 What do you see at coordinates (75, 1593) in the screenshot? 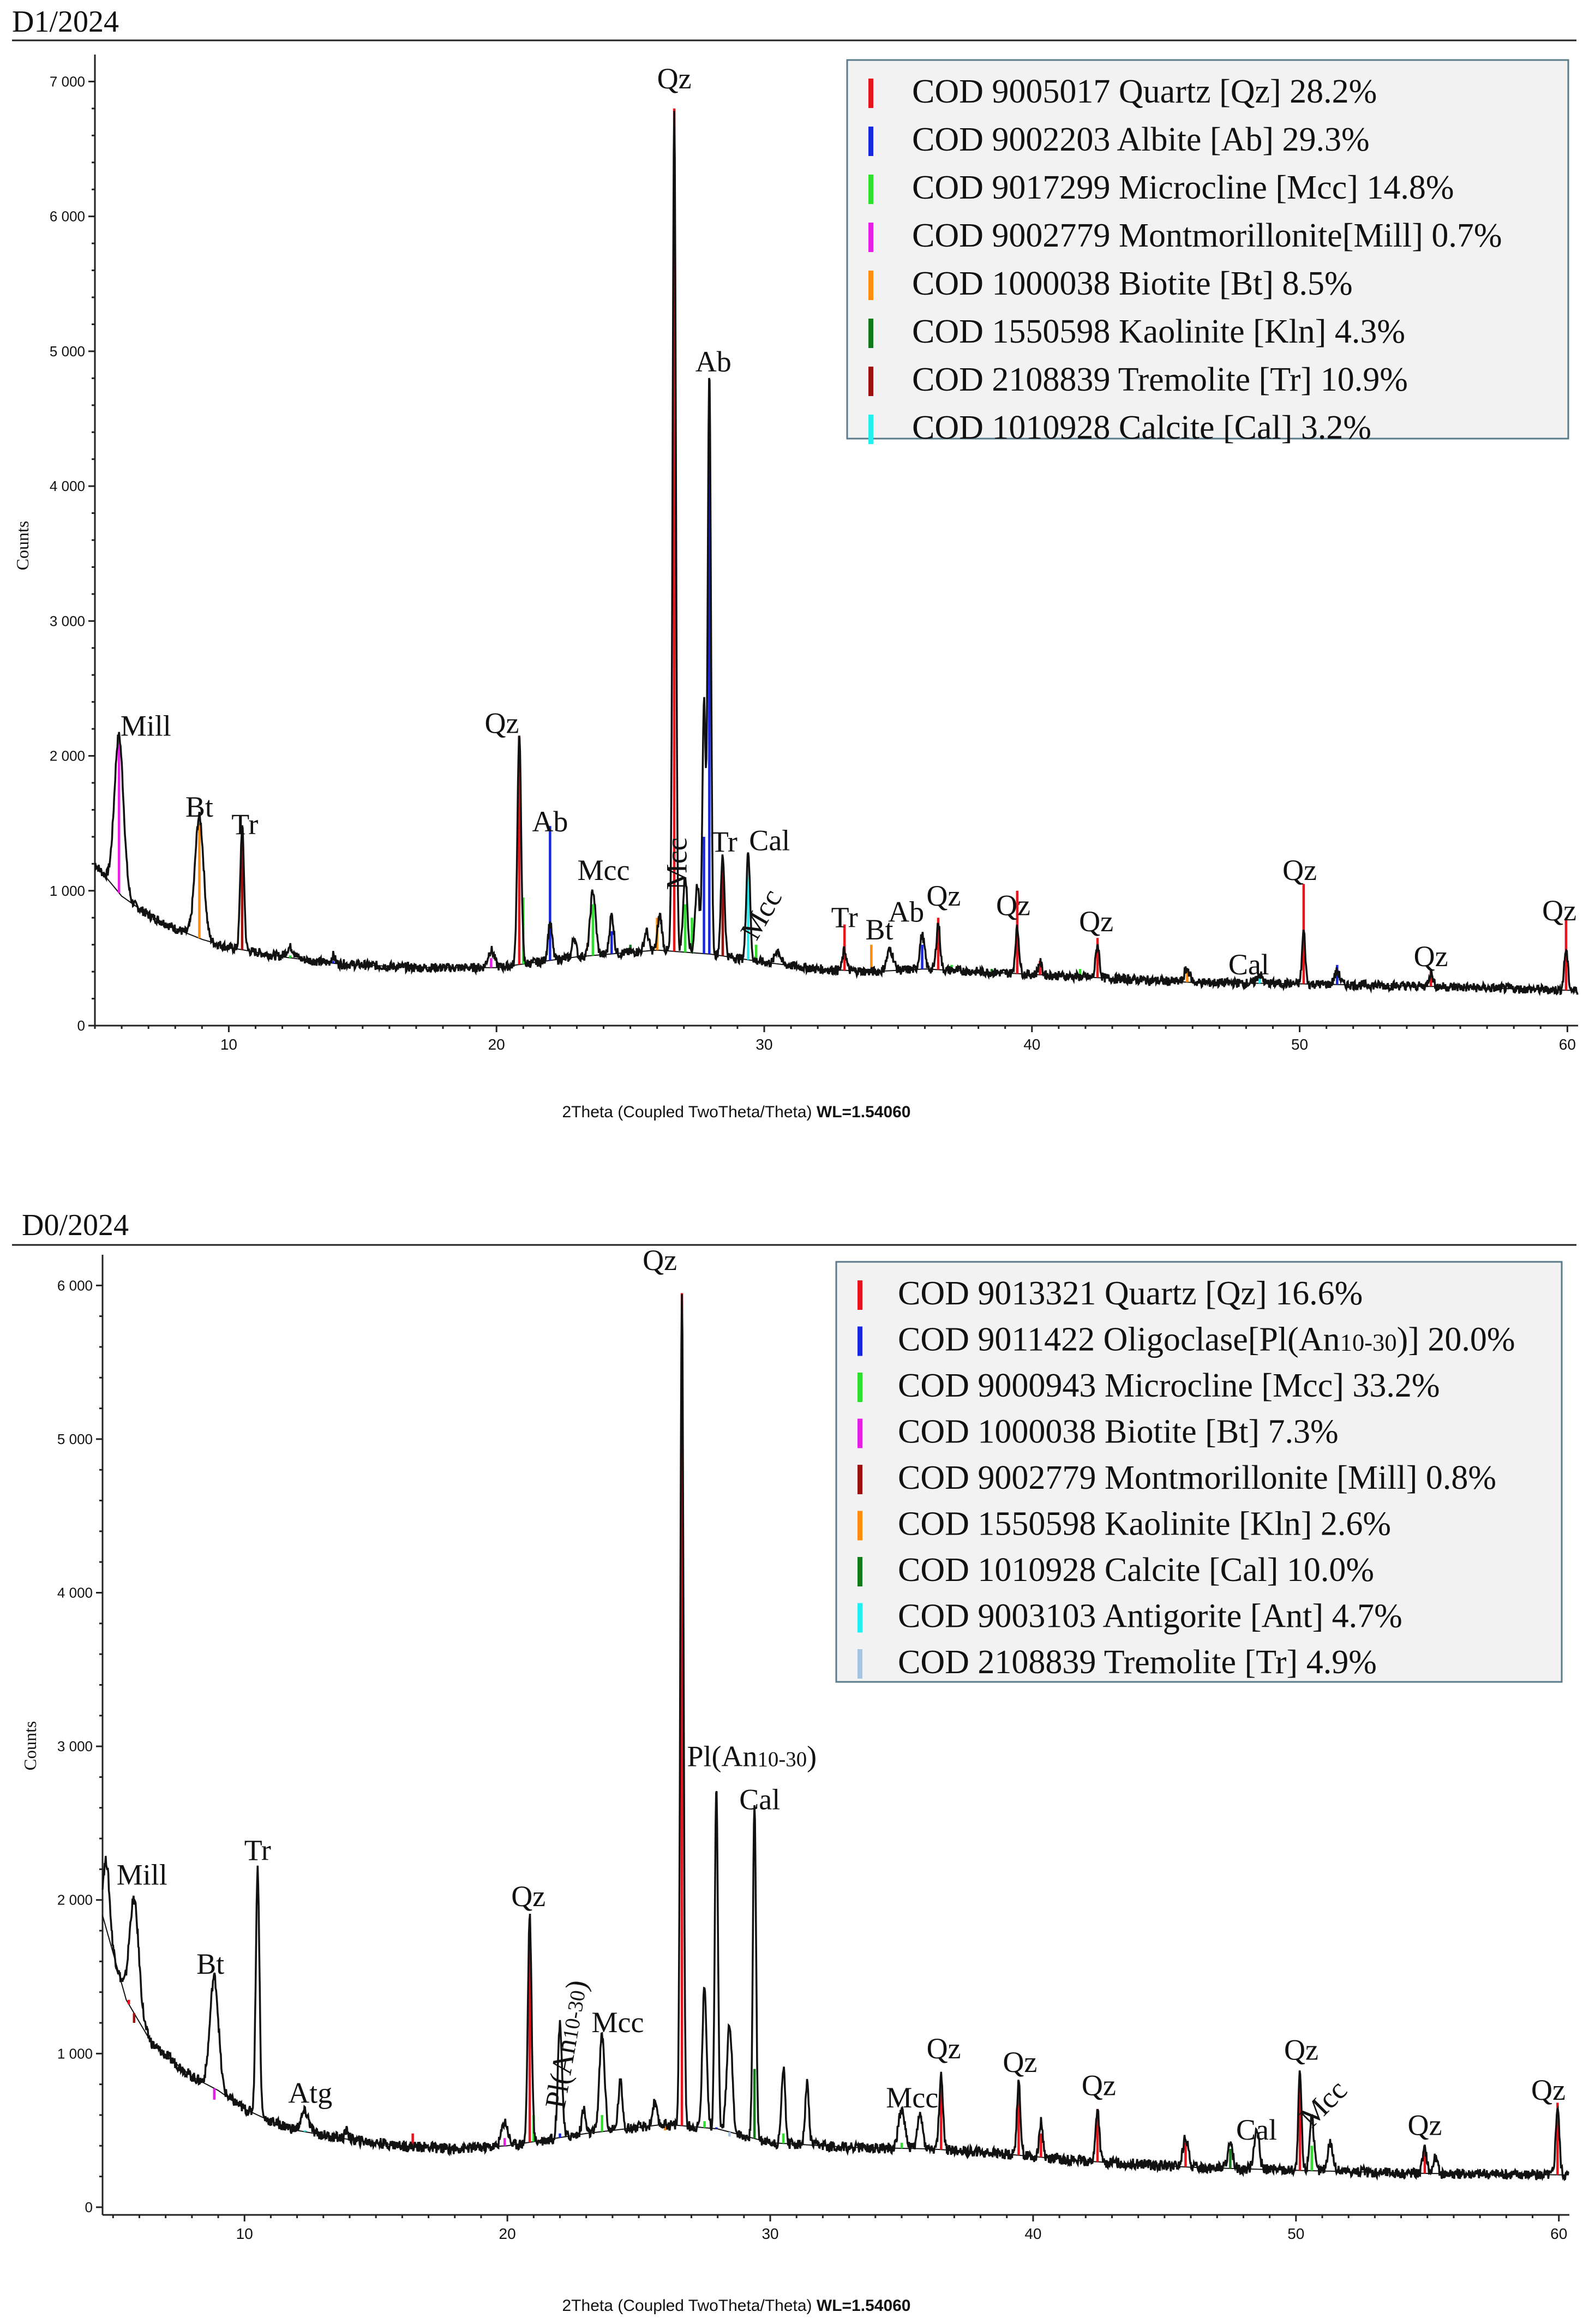
I see `y-tick-label: 4 000` at bounding box center [75, 1593].